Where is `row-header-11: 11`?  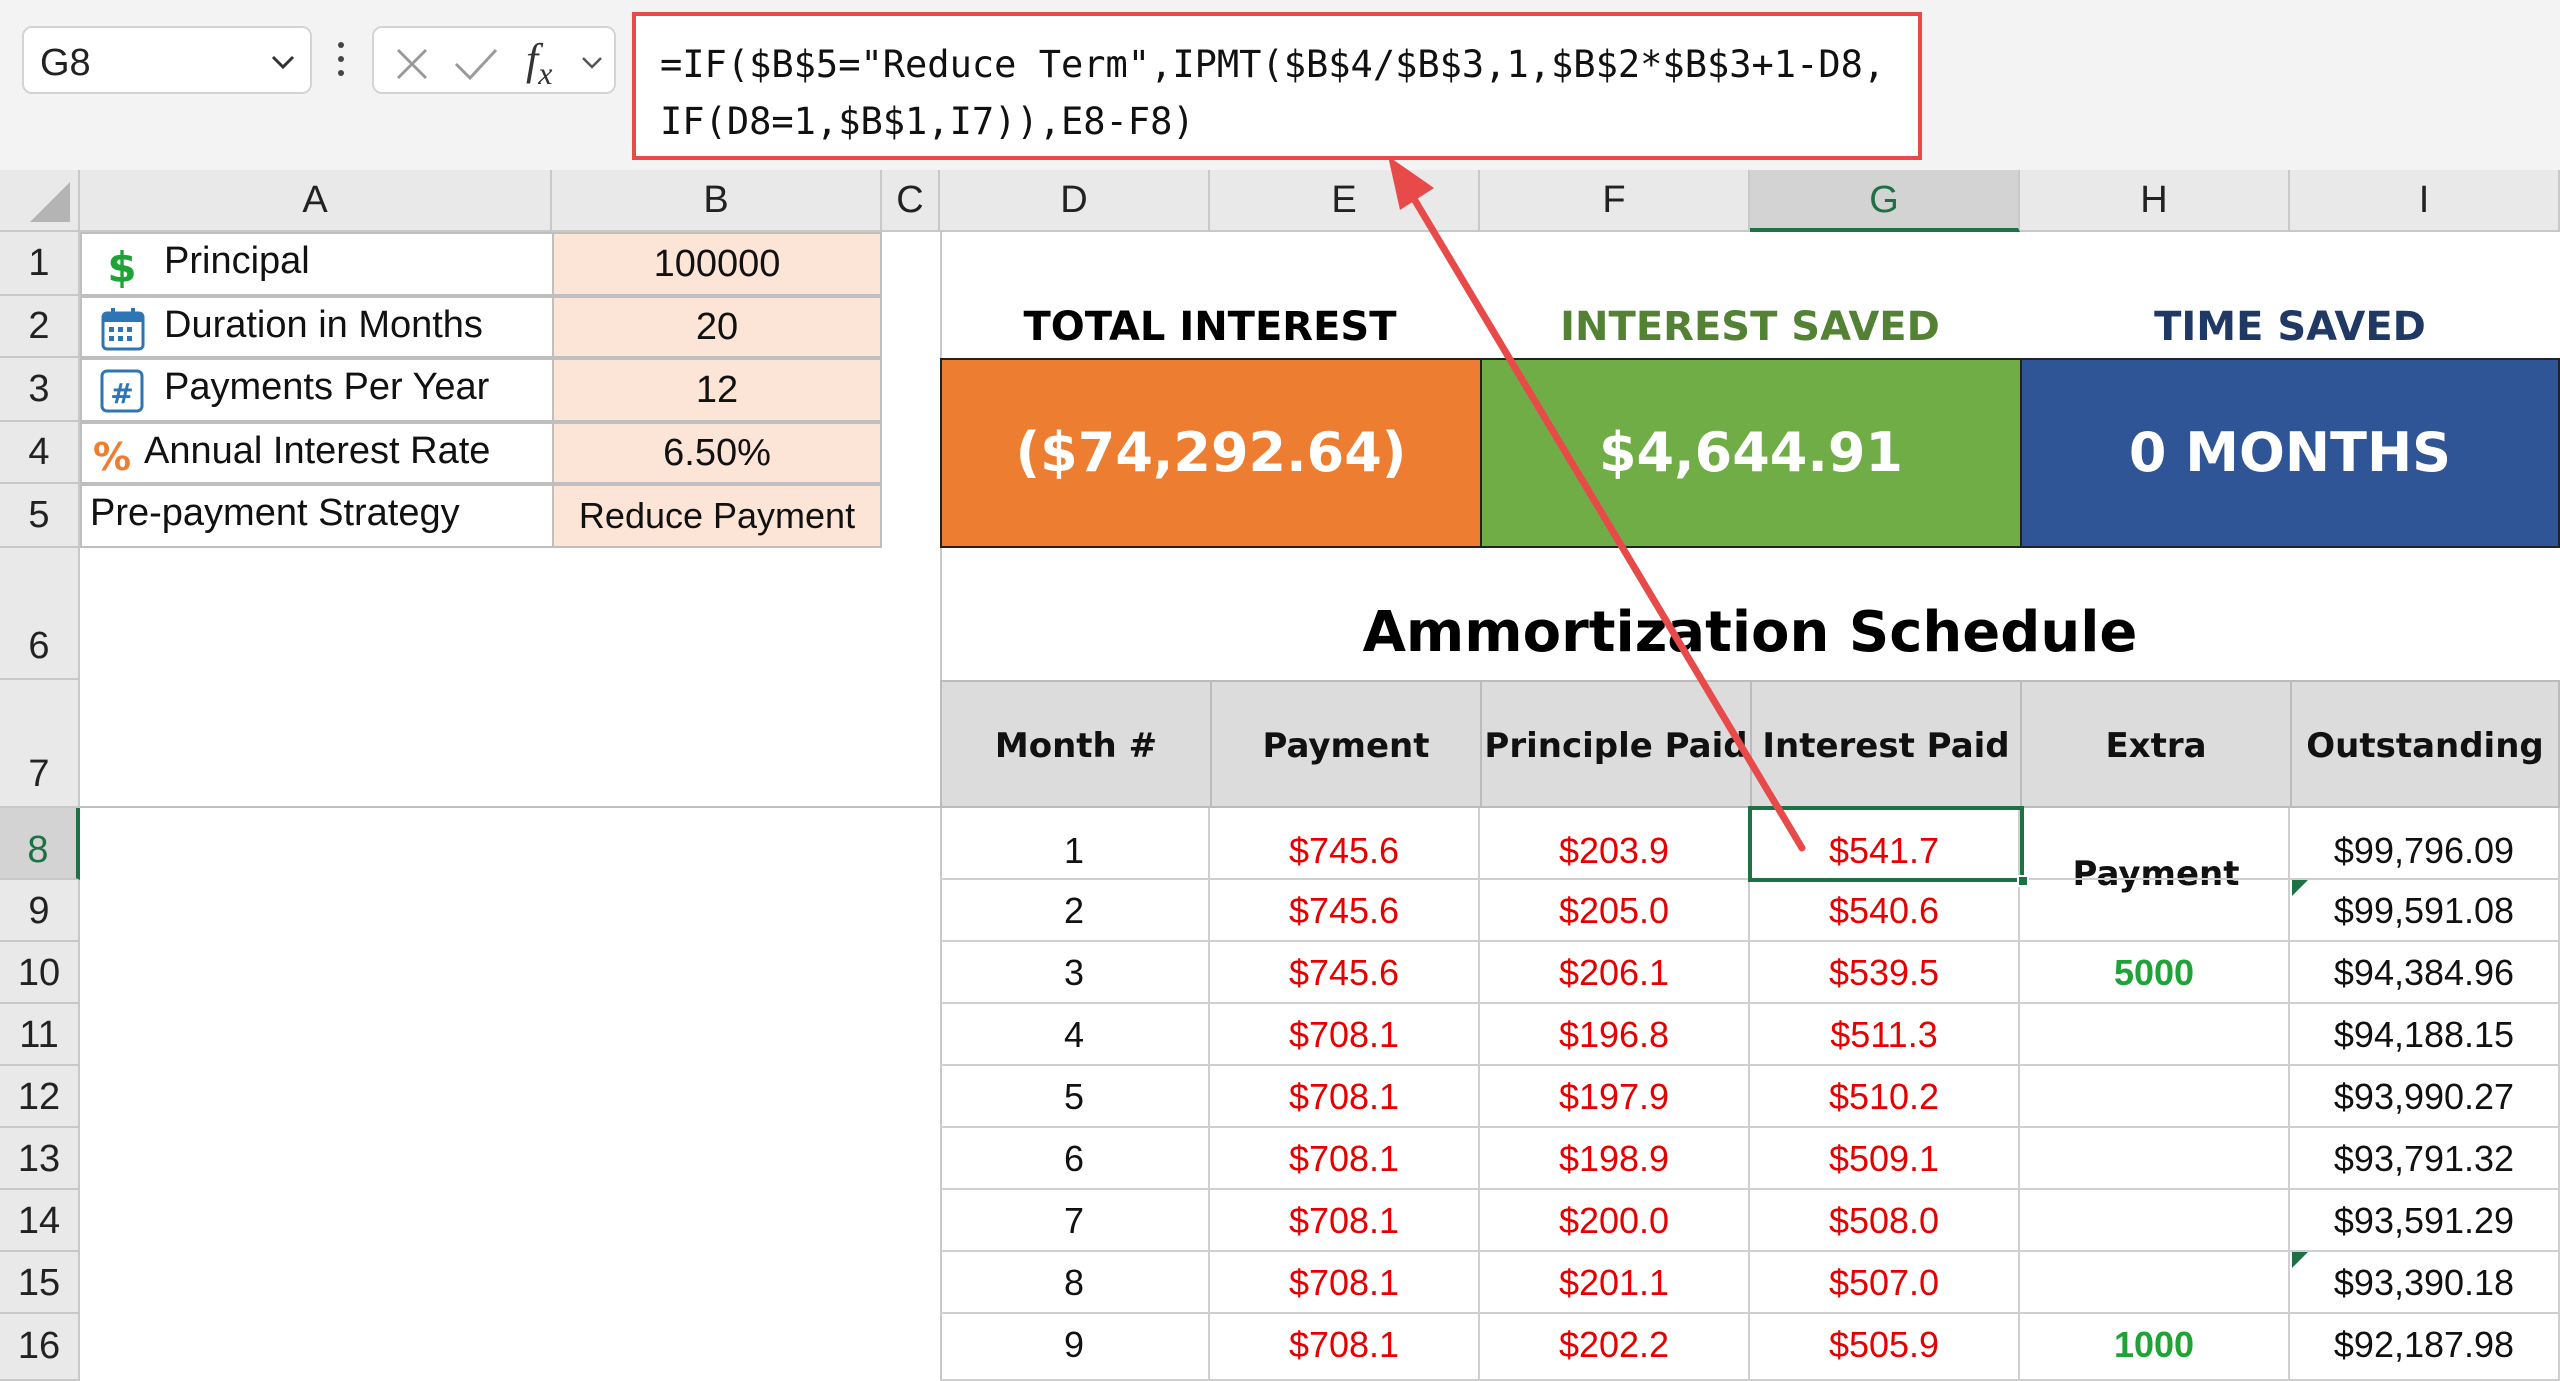
row-header-11: 11 is located at coordinates (40, 1035).